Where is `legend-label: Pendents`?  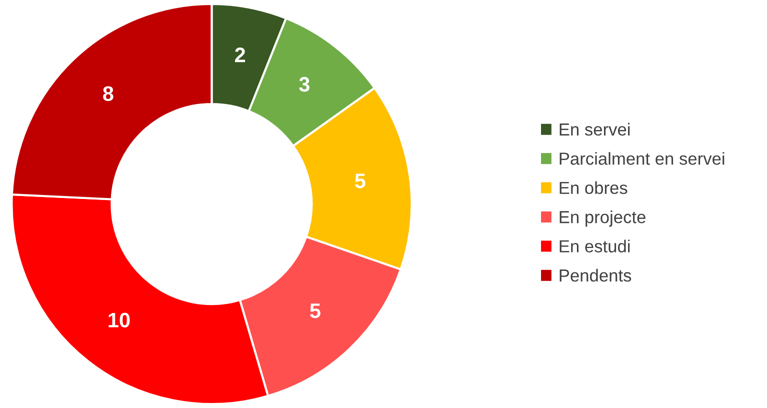
legend-label: Pendents is located at coordinates (596, 275).